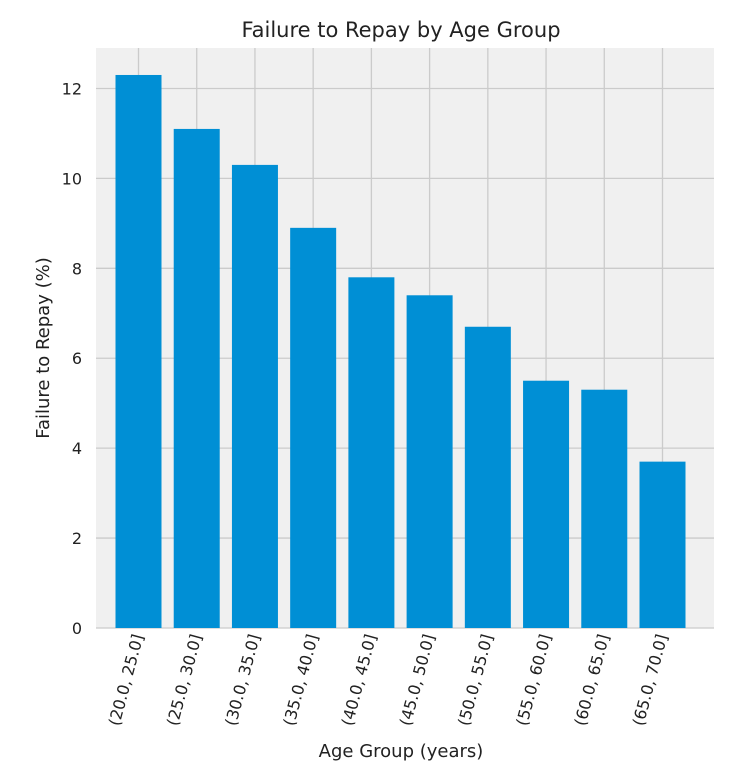  I want to click on y-tick-label: 4, so click(77, 448).